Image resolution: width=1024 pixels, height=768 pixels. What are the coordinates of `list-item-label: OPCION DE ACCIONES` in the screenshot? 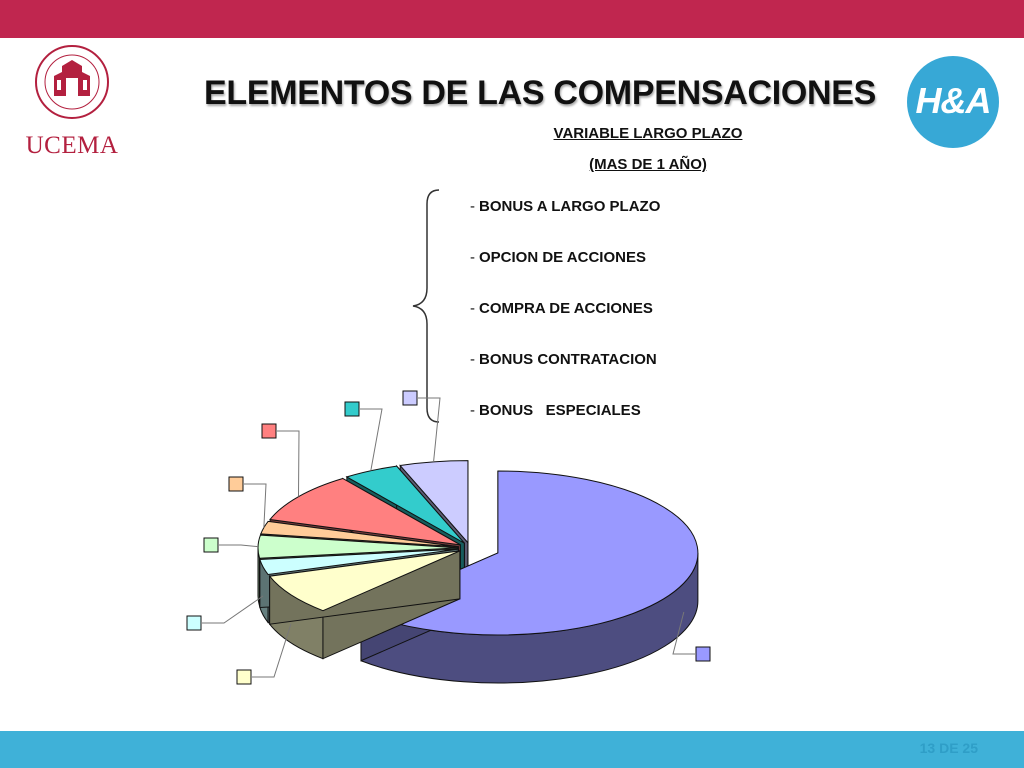 It's located at (562, 257).